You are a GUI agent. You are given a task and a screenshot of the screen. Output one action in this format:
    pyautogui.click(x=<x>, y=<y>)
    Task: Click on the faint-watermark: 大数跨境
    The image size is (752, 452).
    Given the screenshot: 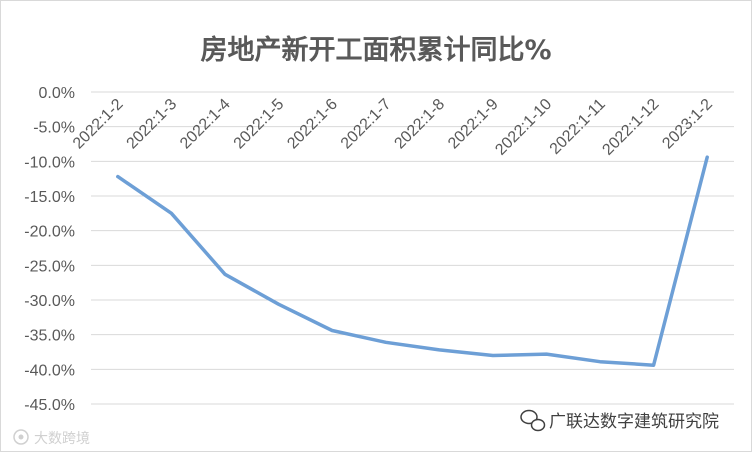 What is the action you would take?
    pyautogui.click(x=51, y=438)
    